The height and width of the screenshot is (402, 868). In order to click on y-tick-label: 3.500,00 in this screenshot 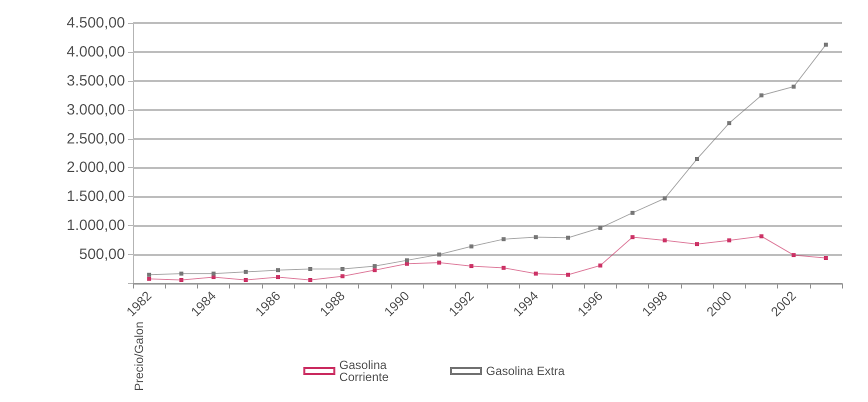, I will do `click(95, 81)`.